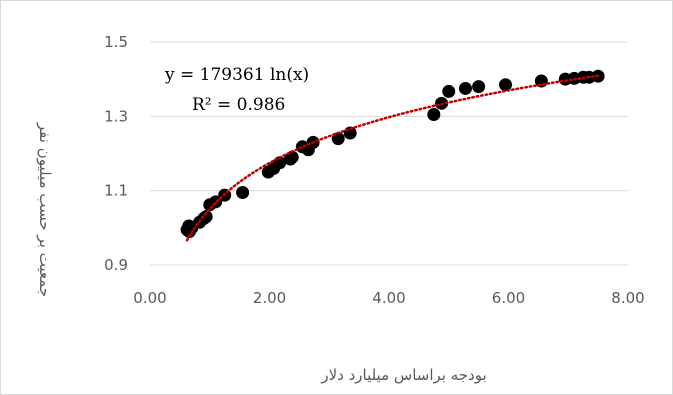 The width and height of the screenshot is (673, 395). Describe the element at coordinates (238, 105) in the screenshot. I see `trendline-r-squared: R² = 0.986` at that location.